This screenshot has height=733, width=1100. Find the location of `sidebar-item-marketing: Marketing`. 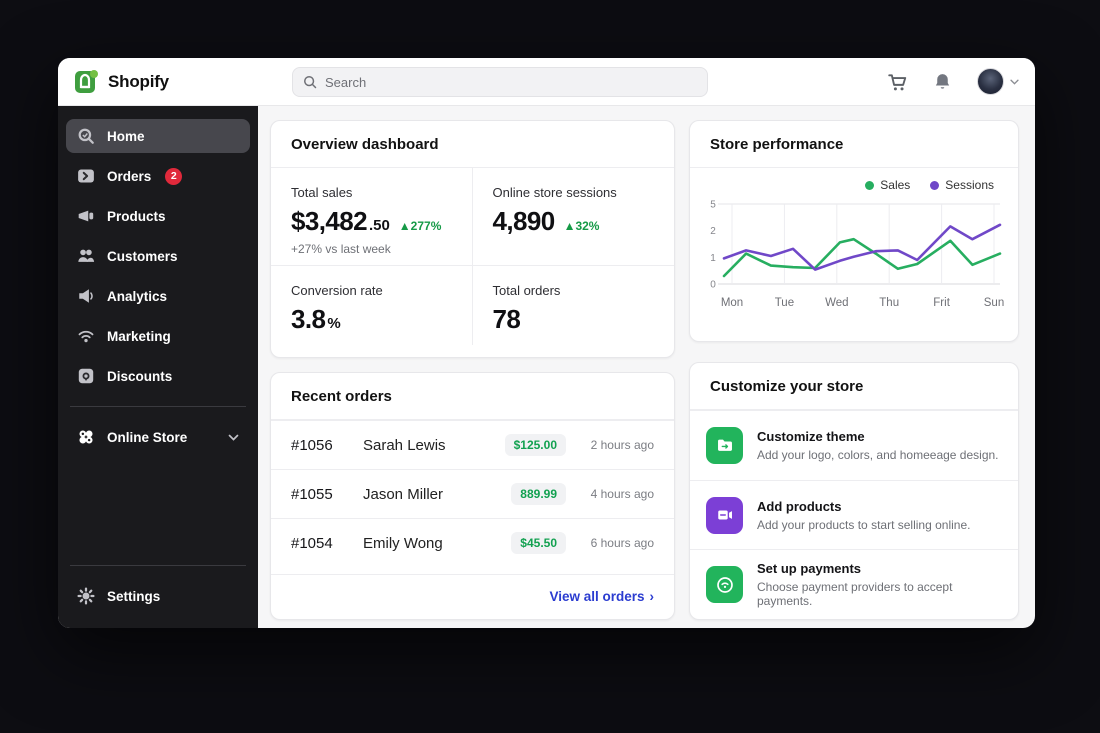

sidebar-item-marketing: Marketing is located at coordinates (158, 336).